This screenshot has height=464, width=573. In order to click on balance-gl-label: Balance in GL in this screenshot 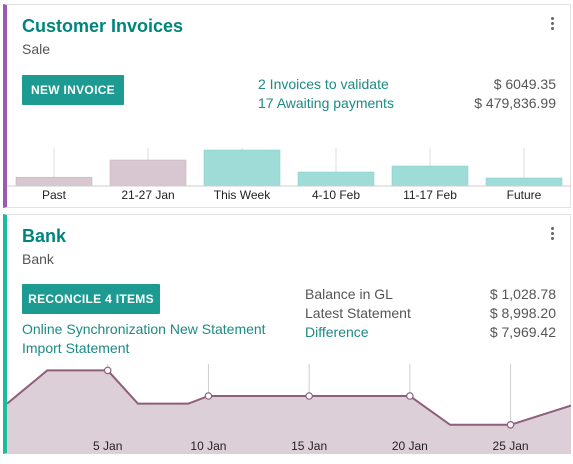, I will do `click(349, 294)`.